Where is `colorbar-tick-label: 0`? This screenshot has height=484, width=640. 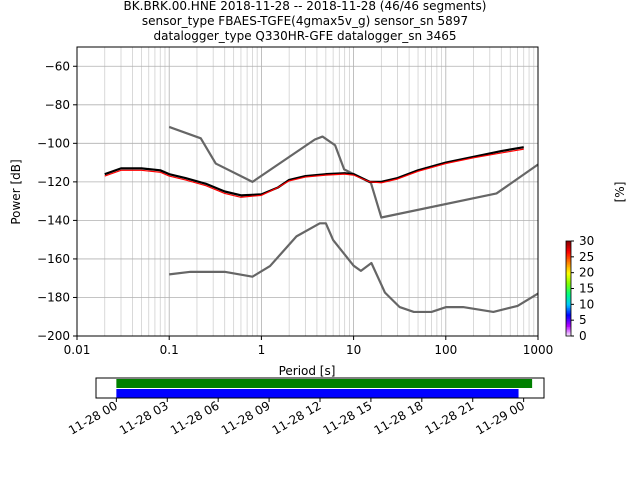 colorbar-tick-label: 0 is located at coordinates (583, 336).